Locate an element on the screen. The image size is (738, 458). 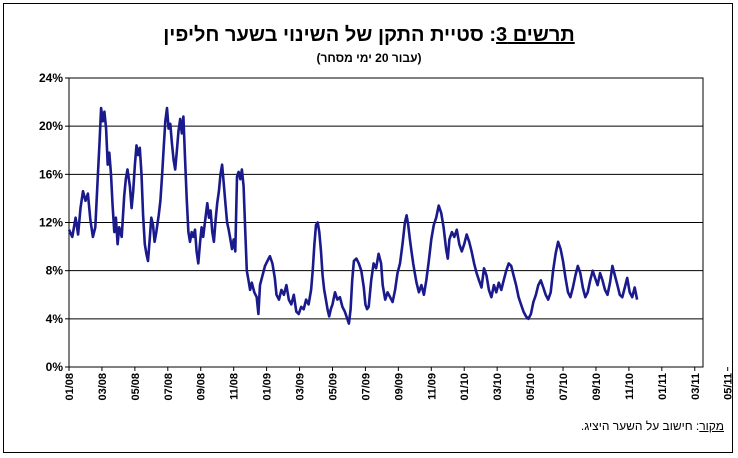
source-text: : חישוב על השער היציג. is located at coordinates (640, 426).